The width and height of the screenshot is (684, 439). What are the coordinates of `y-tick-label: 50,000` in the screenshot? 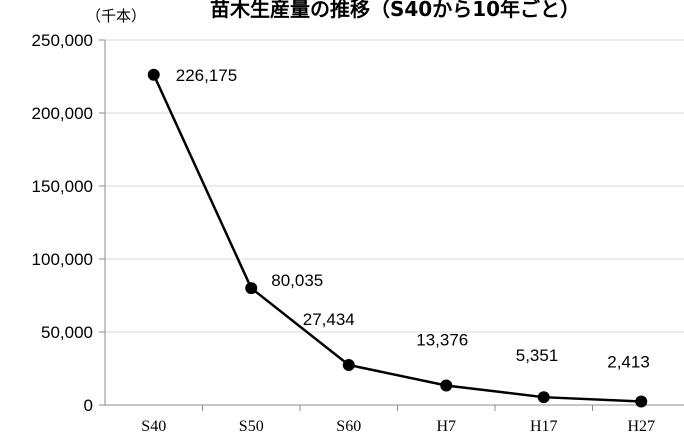 It's located at (67, 332).